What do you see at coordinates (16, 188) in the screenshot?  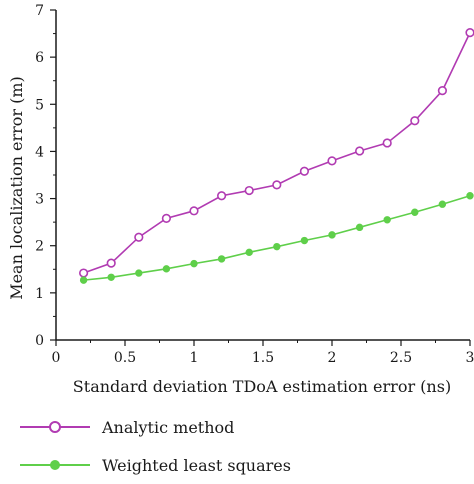 I see `y-axis-title: Mean localization error (m)` at bounding box center [16, 188].